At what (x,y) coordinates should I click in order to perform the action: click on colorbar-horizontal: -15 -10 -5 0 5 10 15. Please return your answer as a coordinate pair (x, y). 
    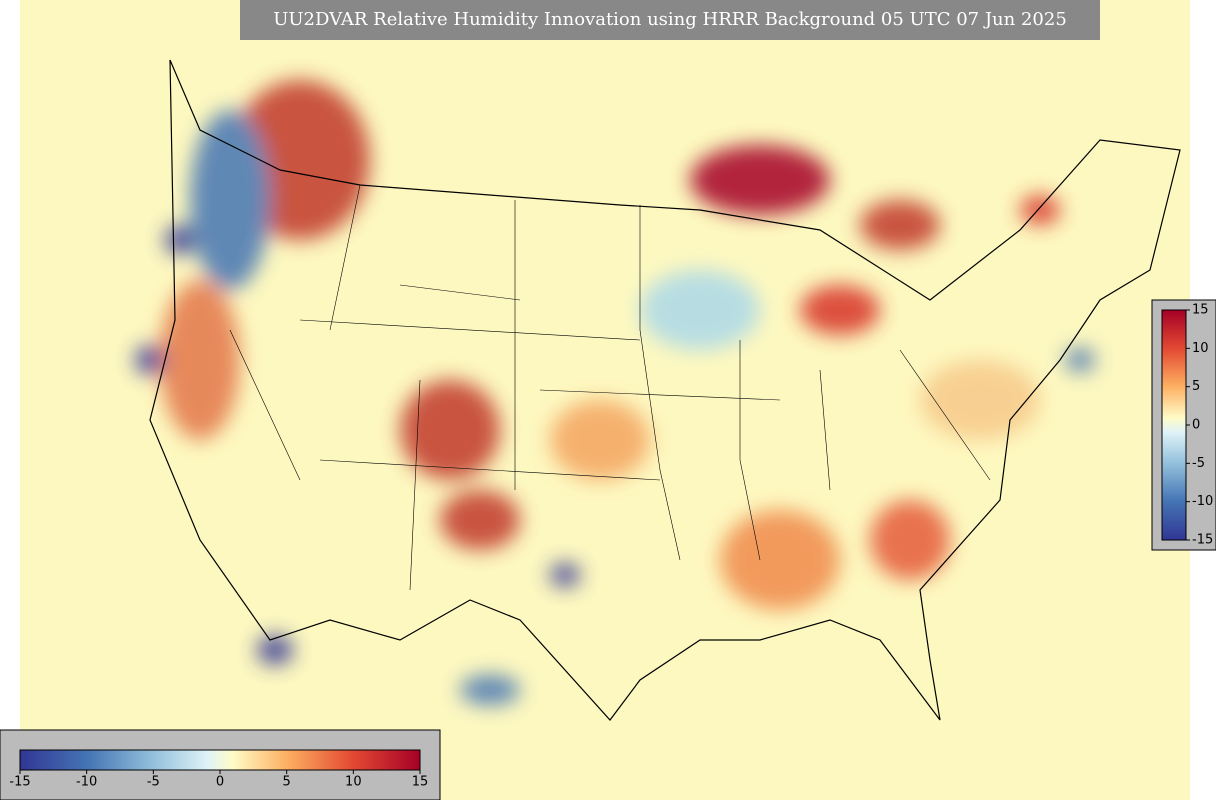
    Looking at the image, I should click on (220, 765).